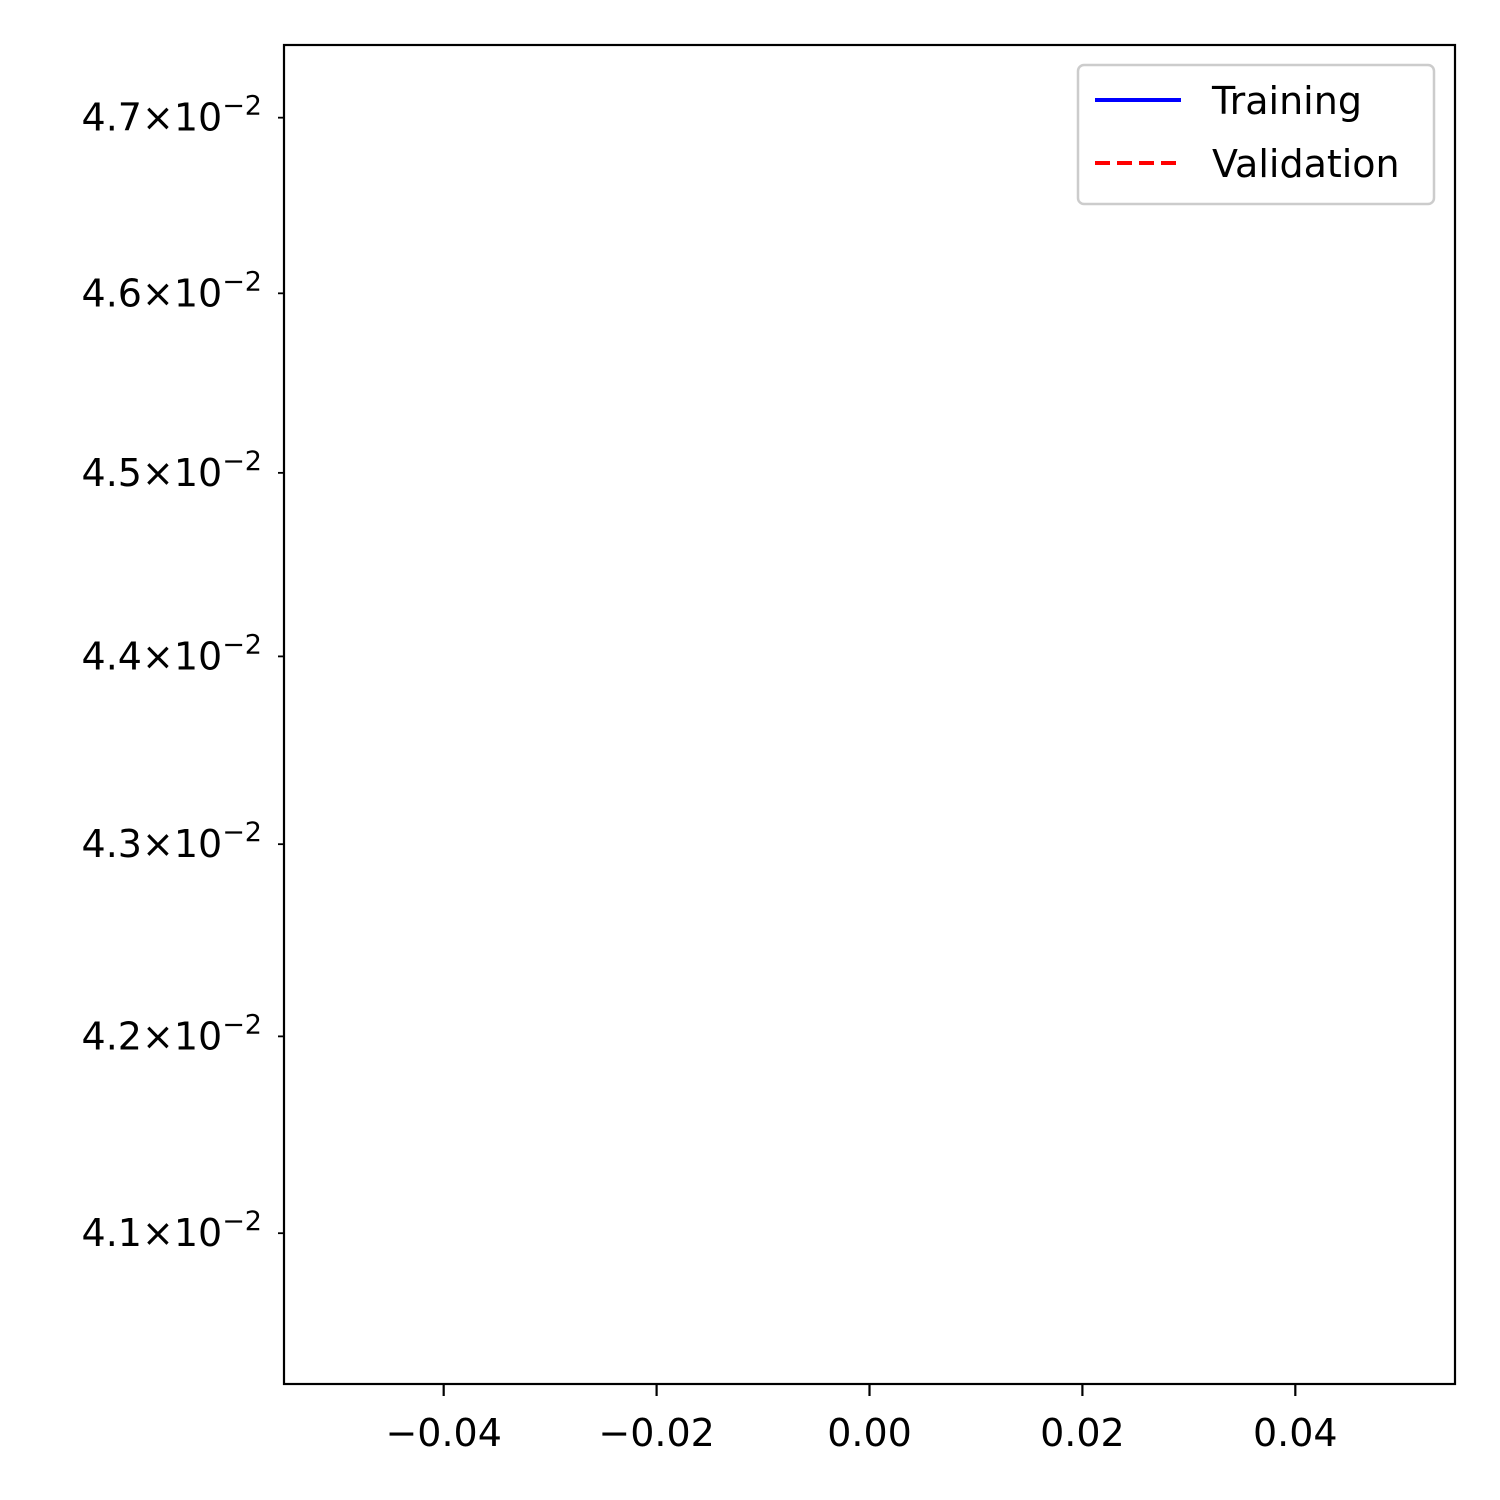  Describe the element at coordinates (1082, 1433) in the screenshot. I see `x-tick-label: 0.02` at that location.